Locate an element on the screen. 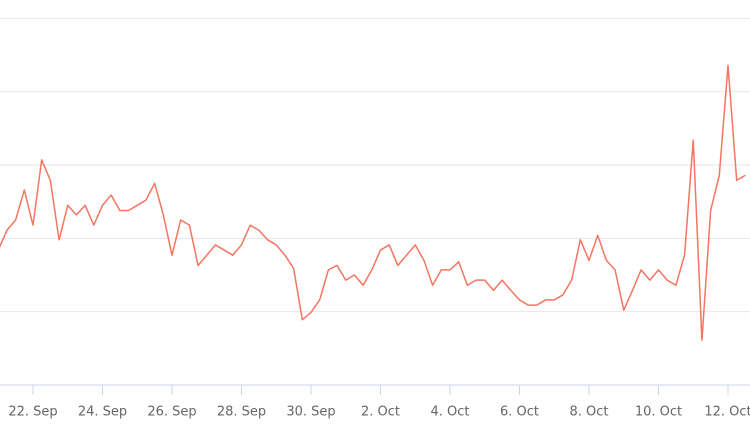 Image resolution: width=750 pixels, height=430 pixels. x-tick-label: 28. Sep is located at coordinates (241, 412).